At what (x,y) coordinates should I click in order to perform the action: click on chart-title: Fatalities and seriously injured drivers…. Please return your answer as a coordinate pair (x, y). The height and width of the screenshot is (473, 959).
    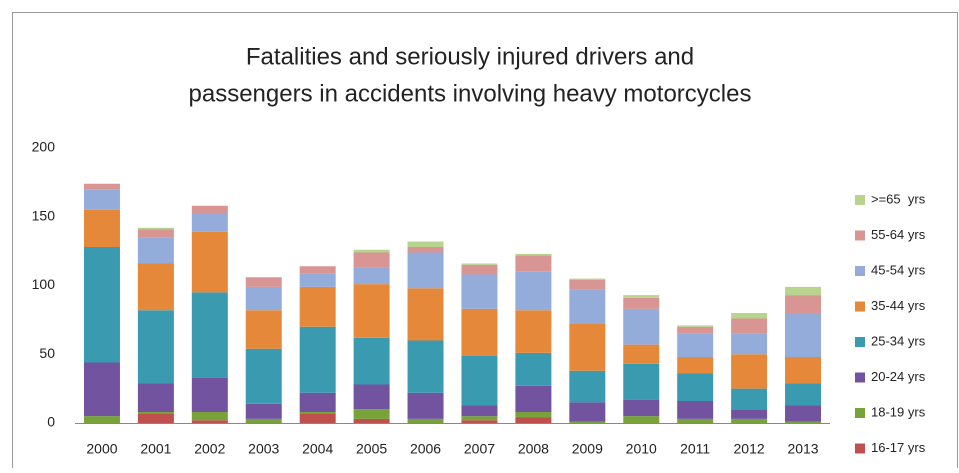
    Looking at the image, I should click on (470, 56).